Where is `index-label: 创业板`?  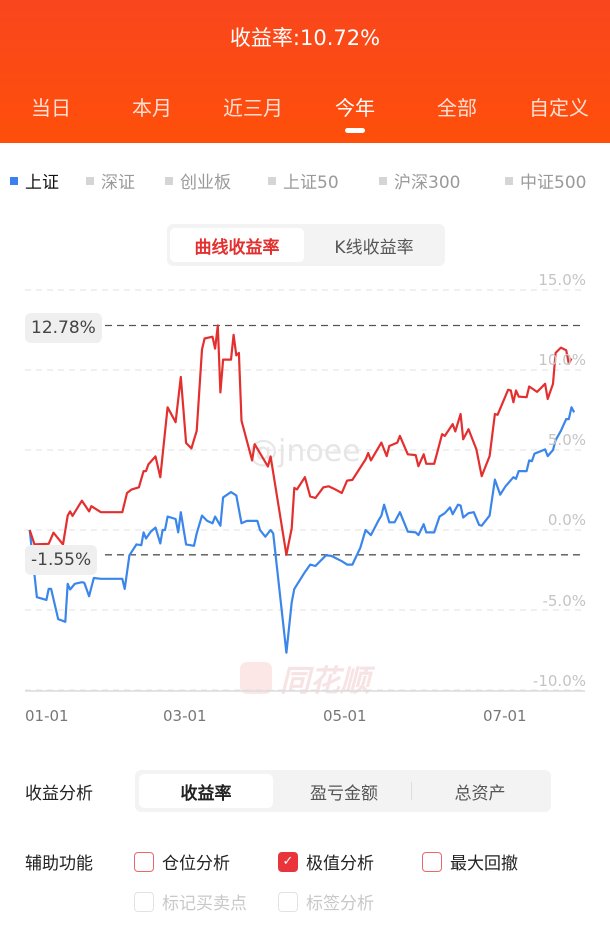 index-label: 创业板 is located at coordinates (205, 183).